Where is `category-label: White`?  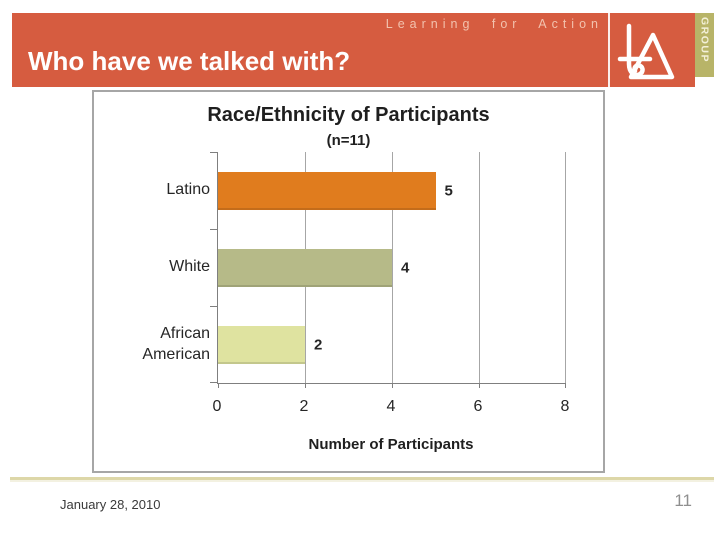 category-label: White is located at coordinates (189, 267).